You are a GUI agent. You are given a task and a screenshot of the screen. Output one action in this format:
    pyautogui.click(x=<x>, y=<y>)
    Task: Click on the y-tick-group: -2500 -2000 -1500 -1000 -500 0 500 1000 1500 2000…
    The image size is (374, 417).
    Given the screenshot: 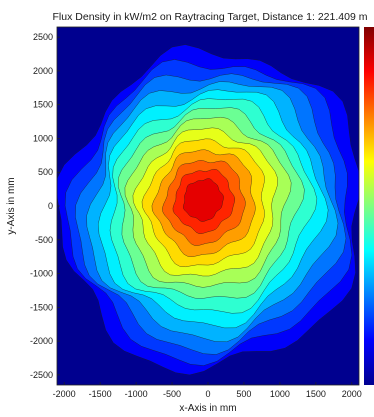 What is the action you would take?
    pyautogui.click(x=45, y=206)
    